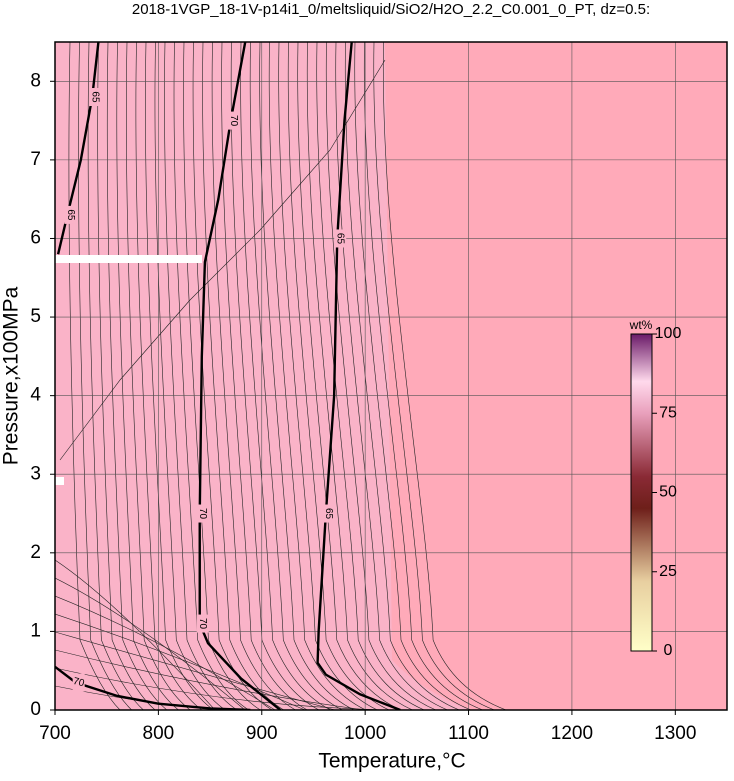 The image size is (734, 781). Describe the element at coordinates (262, 733) in the screenshot. I see `x-tick-label: 900` at that location.